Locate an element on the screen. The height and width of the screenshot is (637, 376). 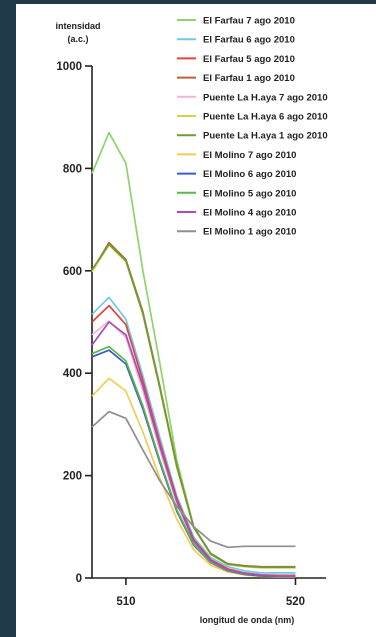
y-tick-label: 800 is located at coordinates (72, 169).